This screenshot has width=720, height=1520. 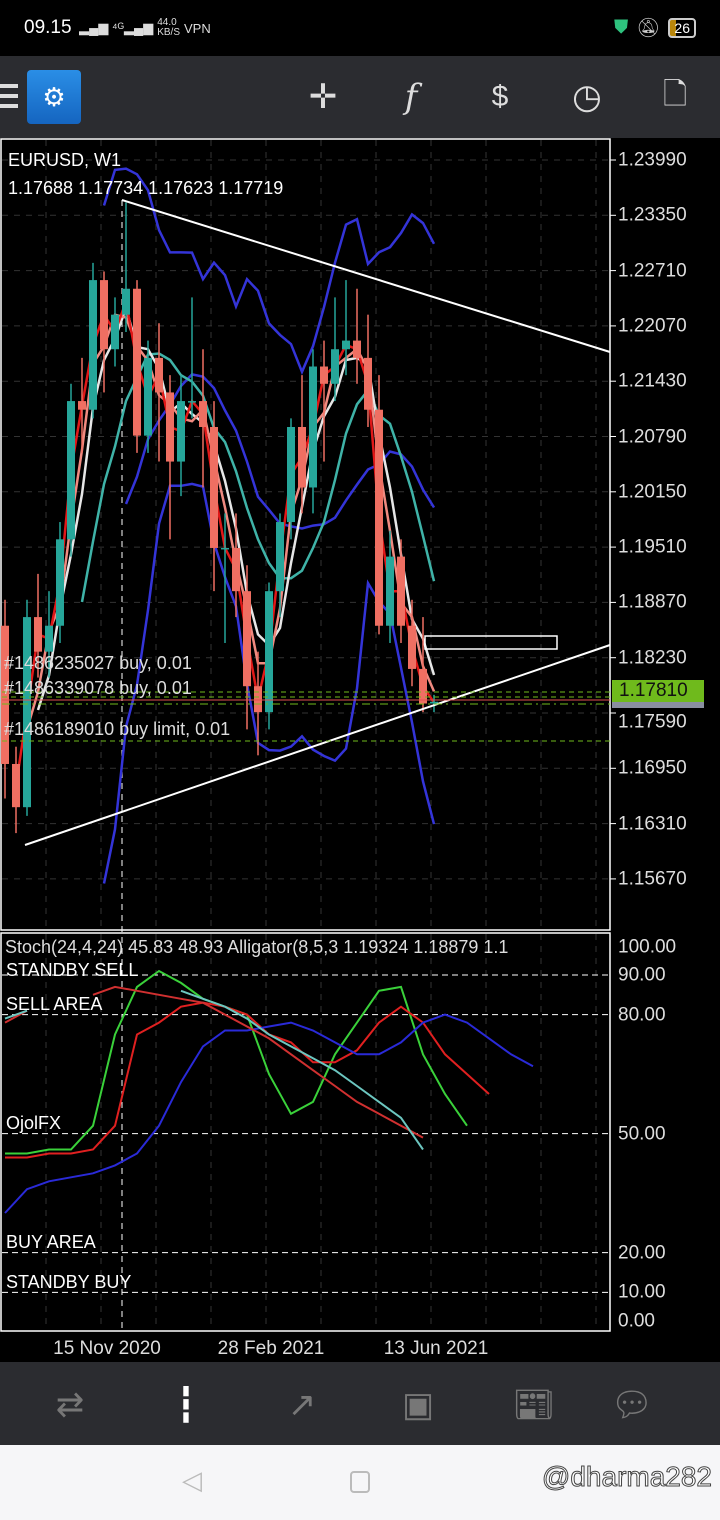 What do you see at coordinates (652, 326) in the screenshot?
I see `price-tick: 1.22070` at bounding box center [652, 326].